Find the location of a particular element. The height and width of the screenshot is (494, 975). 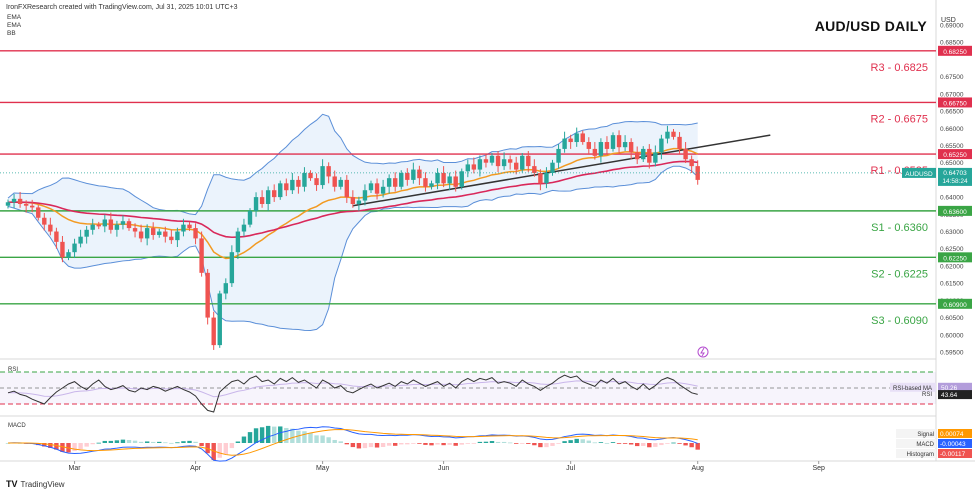

level-tag-r3: 0.68250 is located at coordinates (955, 52).